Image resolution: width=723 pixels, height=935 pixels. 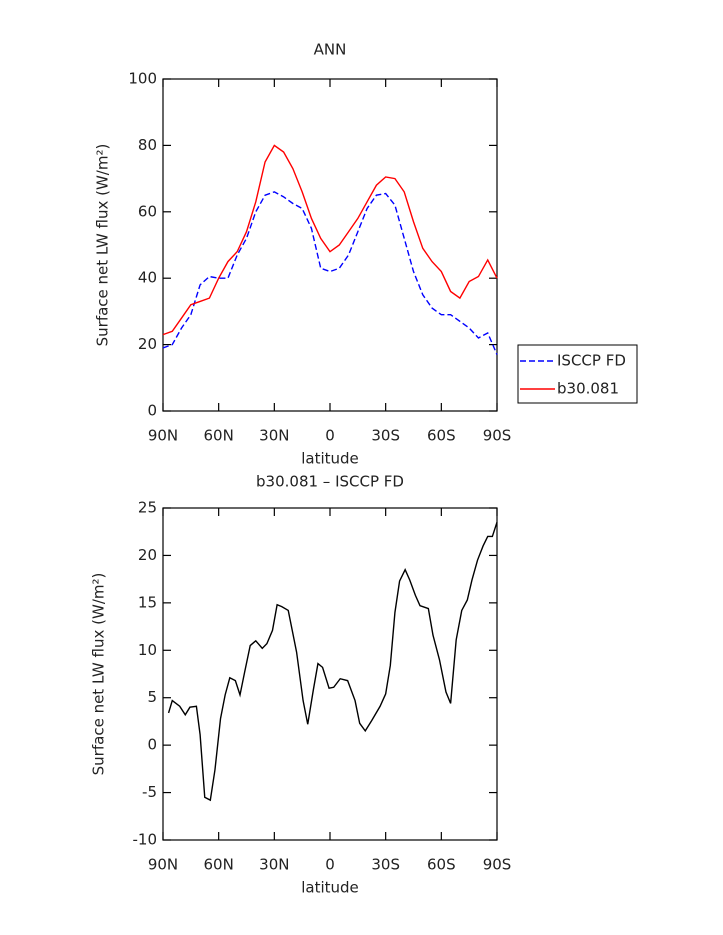 What do you see at coordinates (149, 792) in the screenshot?
I see `y-tick-label: -5` at bounding box center [149, 792].